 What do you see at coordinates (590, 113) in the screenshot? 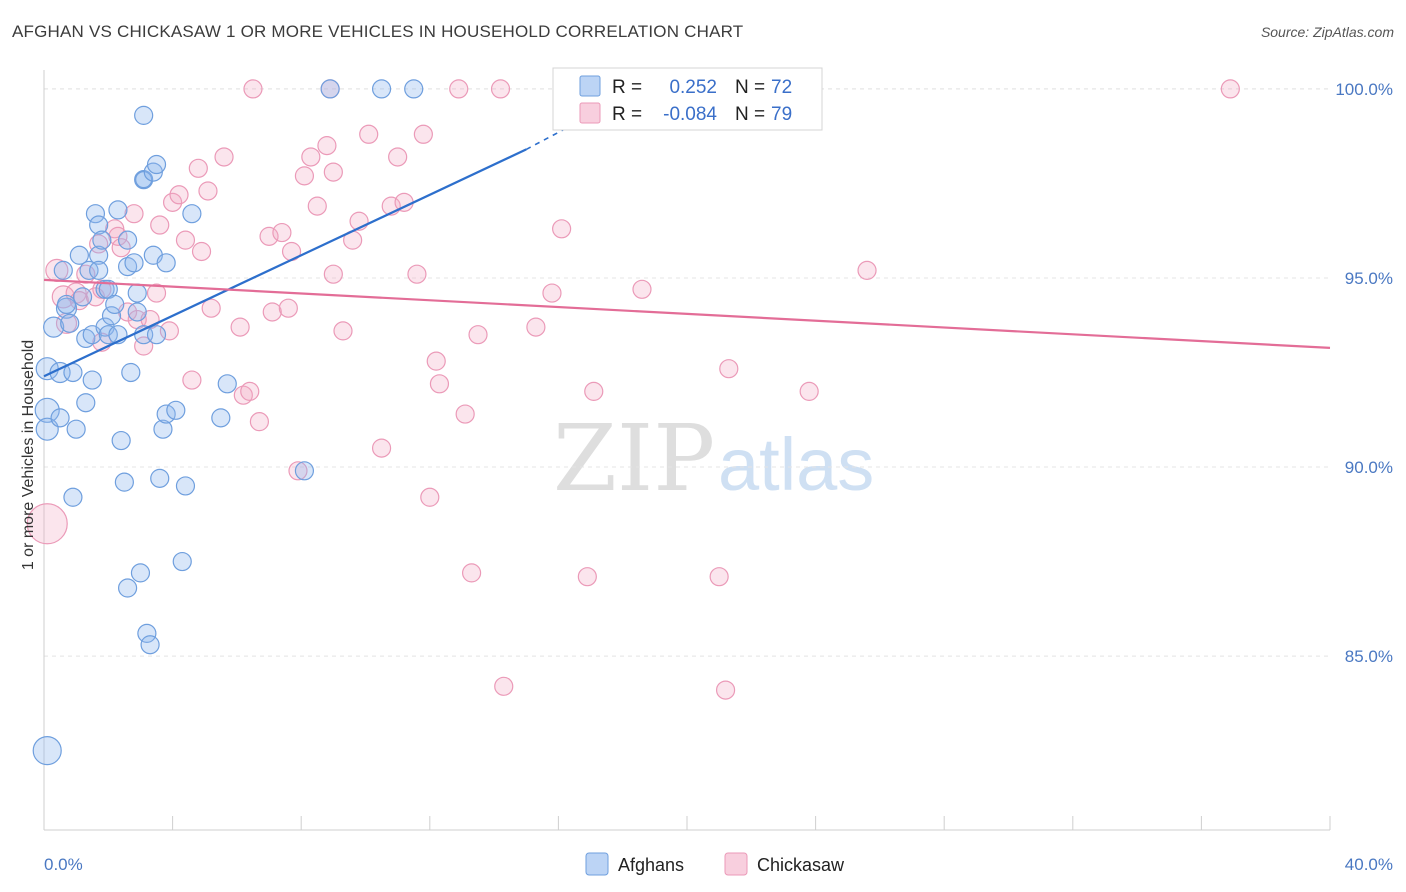
I see `legend-swatch-chickasaw` at bounding box center [590, 113].